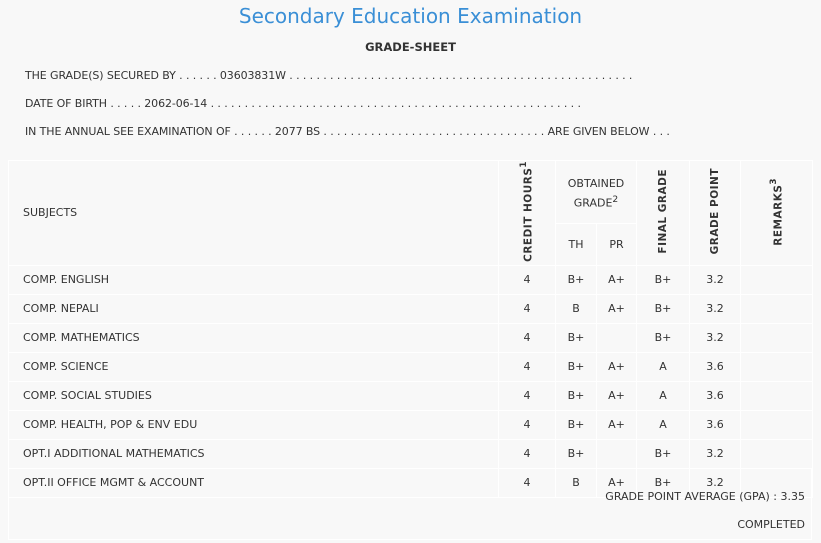 The height and width of the screenshot is (543, 821). Describe the element at coordinates (663, 213) in the screenshot. I see `final-grade-header: FINAL GRADE` at that location.